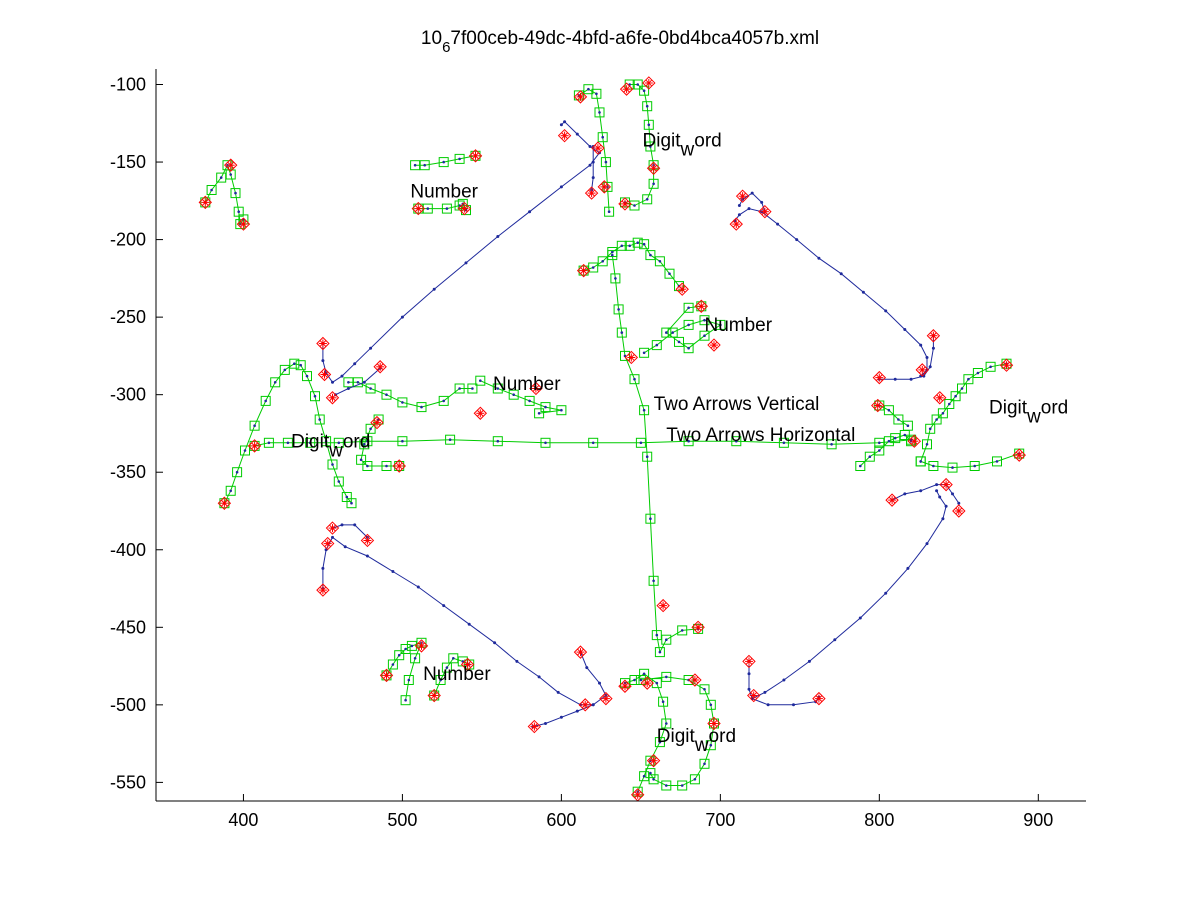 The image size is (1201, 906). I want to click on chart-title-rest: 7f00ceb-49dc-4bfd-a6fe-0bd4bca4057b.xml, so click(634, 38).